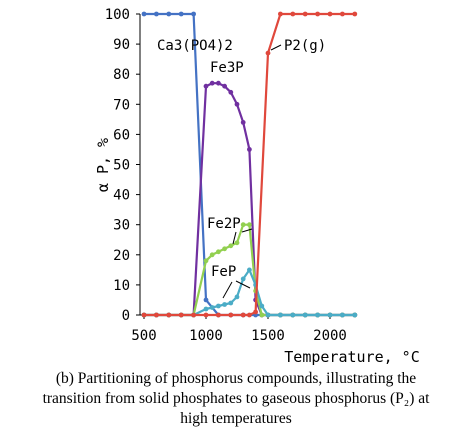  Describe the element at coordinates (121, 226) in the screenshot. I see `y-tick-label: 30` at that location.